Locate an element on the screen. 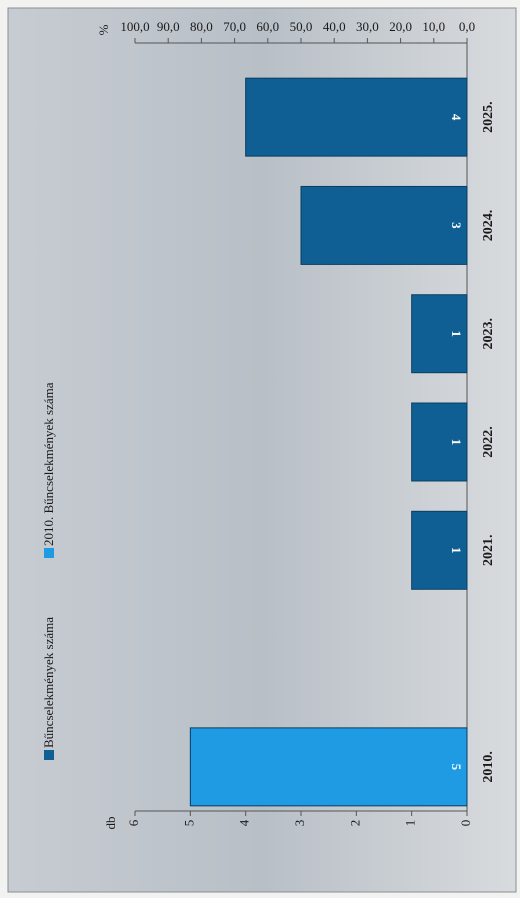  legend-label: 2010. Bűncselekmények száma is located at coordinates (48, 464).